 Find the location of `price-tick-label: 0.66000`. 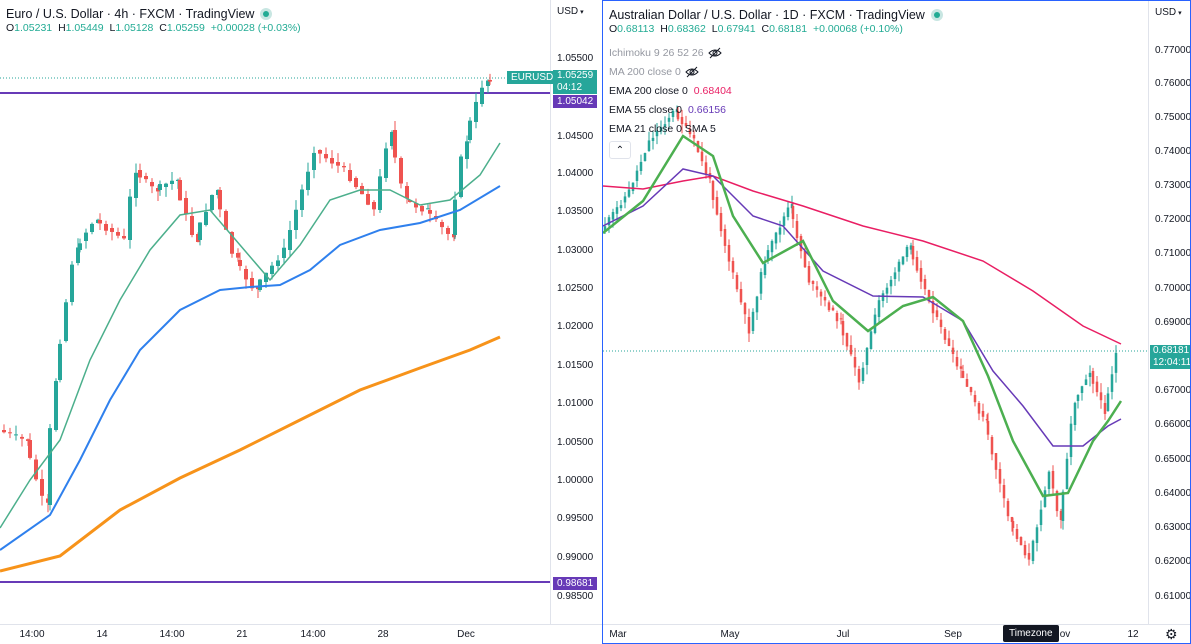

price-tick-label: 0.66000 is located at coordinates (1173, 424).